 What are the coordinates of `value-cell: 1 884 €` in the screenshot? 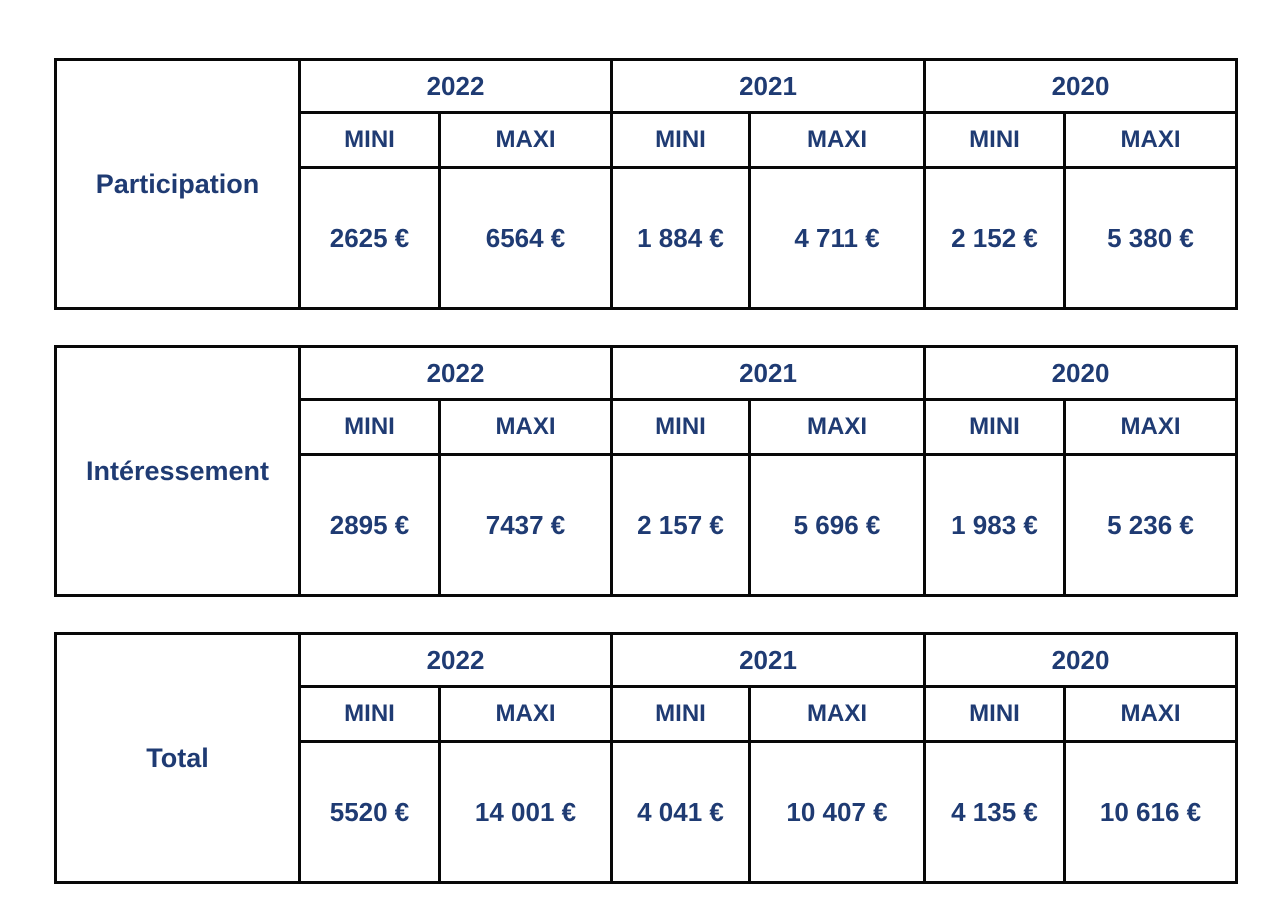 It's located at (680, 238).